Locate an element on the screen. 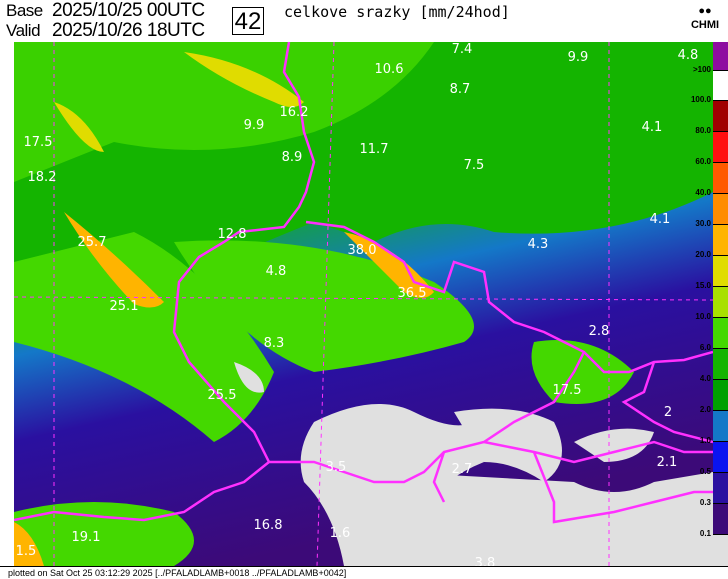 Image resolution: width=728 pixels, height=579 pixels. legend-label: 20.0 is located at coordinates (703, 254).